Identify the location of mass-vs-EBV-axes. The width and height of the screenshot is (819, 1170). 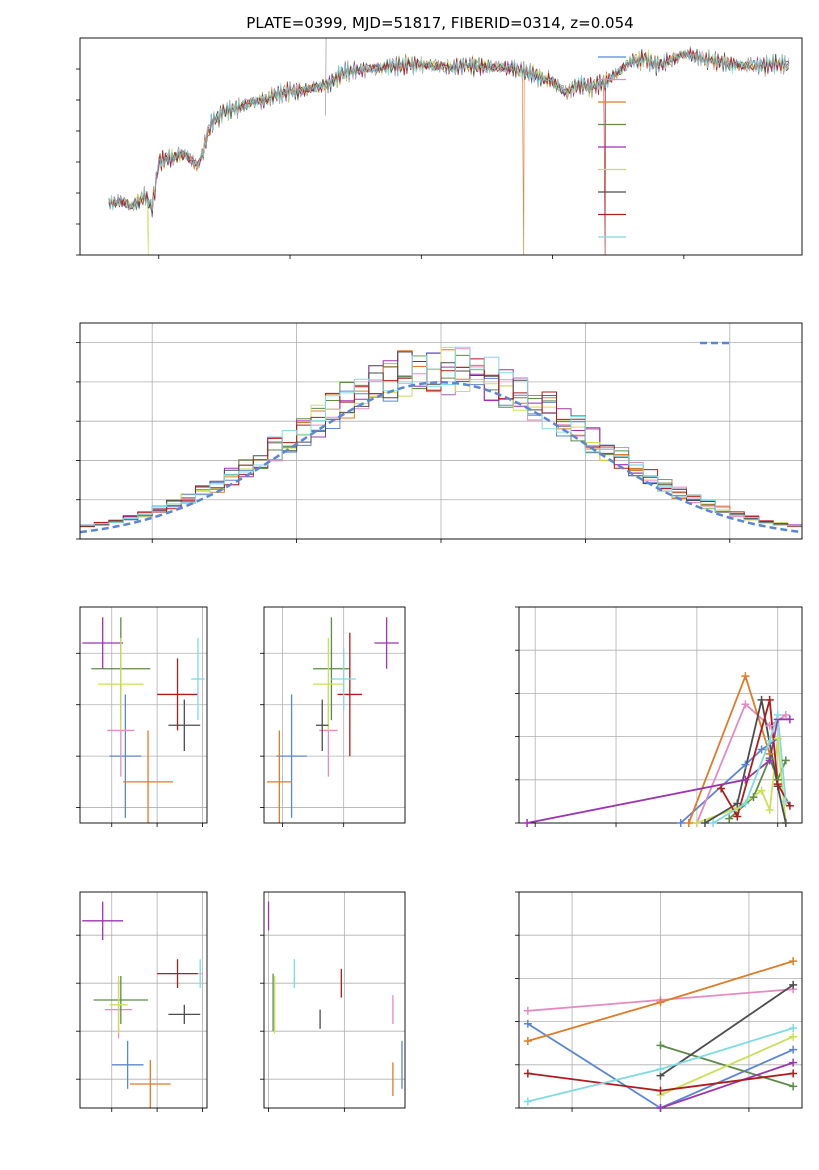
(333, 1001).